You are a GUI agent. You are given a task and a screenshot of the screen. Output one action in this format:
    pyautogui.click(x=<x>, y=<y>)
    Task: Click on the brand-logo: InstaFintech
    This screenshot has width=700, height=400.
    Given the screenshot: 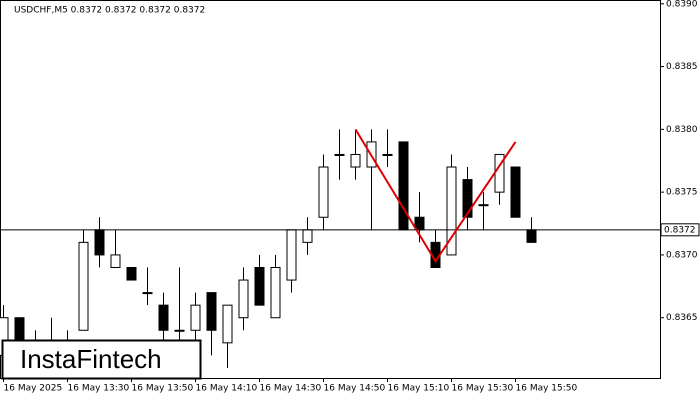 What is the action you would take?
    pyautogui.click(x=91, y=359)
    